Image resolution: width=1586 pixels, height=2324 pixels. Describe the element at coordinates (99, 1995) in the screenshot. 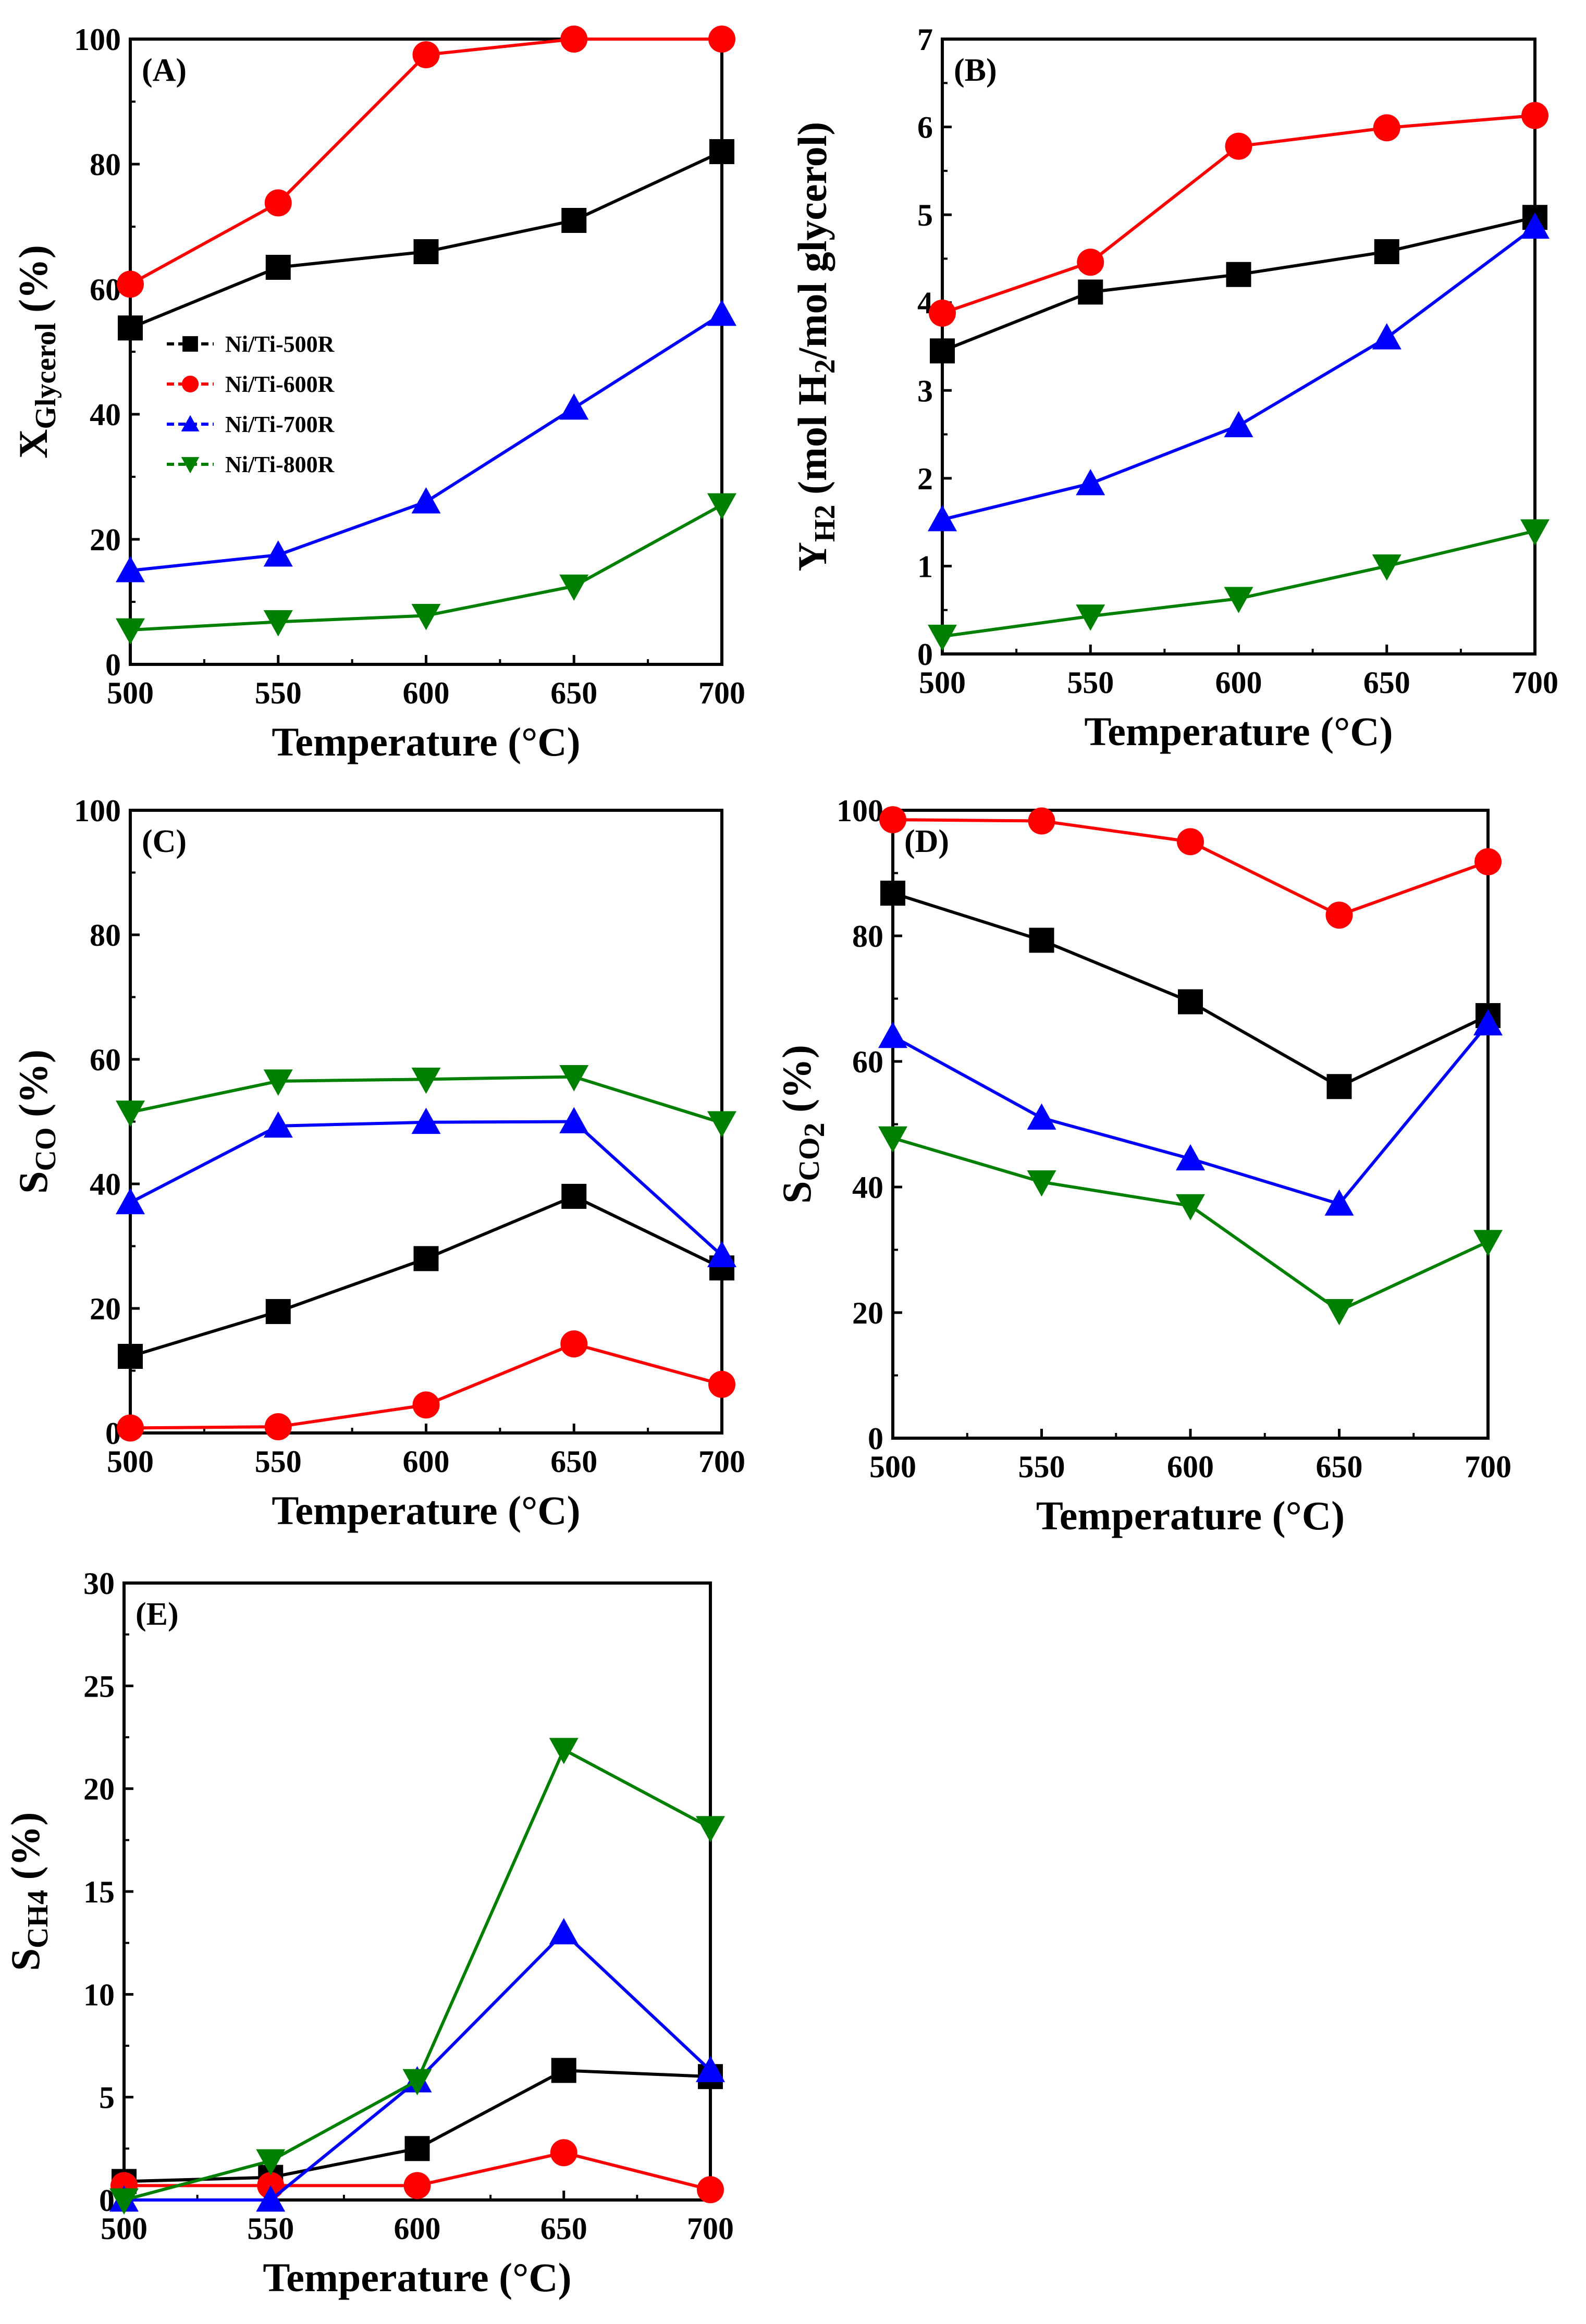

I see `y-tick-label: 10` at that location.